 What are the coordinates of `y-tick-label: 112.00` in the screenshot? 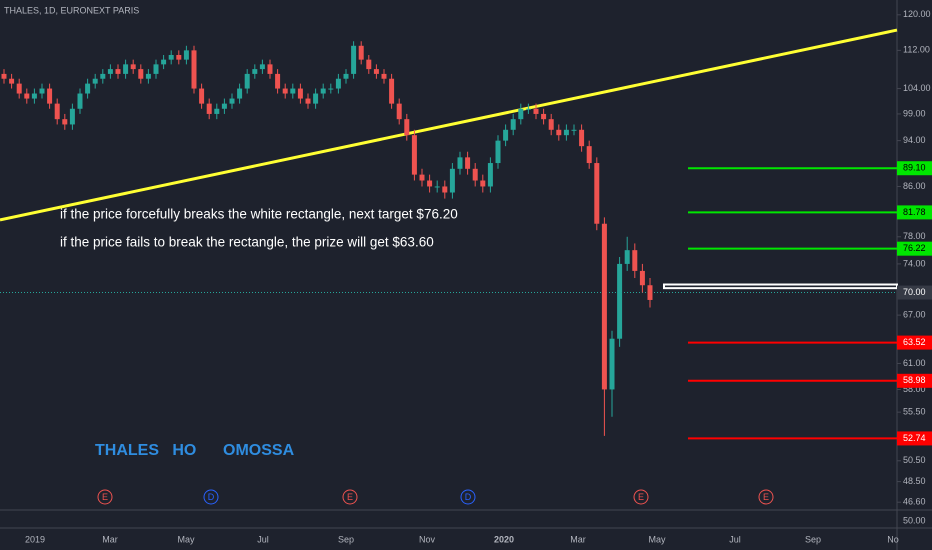 It's located at (916, 50).